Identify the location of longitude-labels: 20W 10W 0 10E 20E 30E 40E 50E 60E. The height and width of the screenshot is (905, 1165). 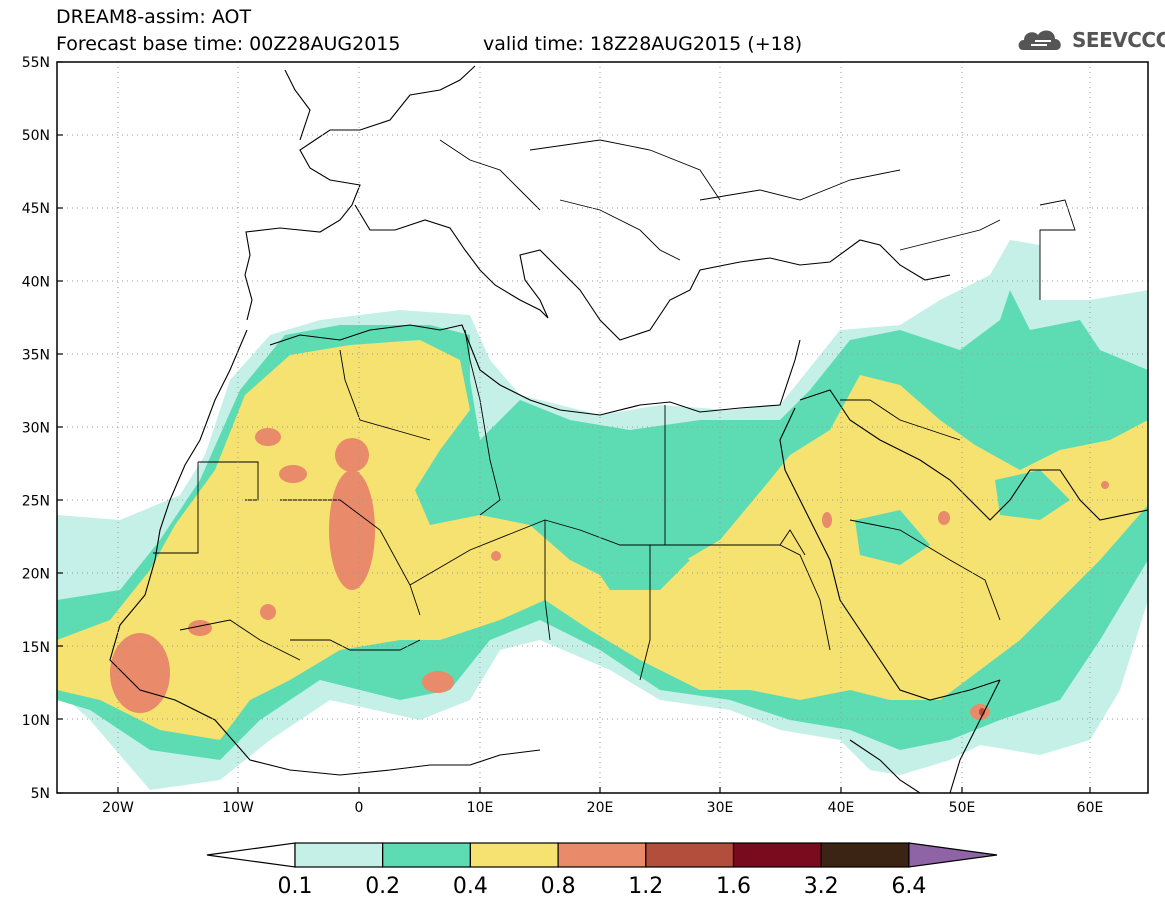
(602, 808).